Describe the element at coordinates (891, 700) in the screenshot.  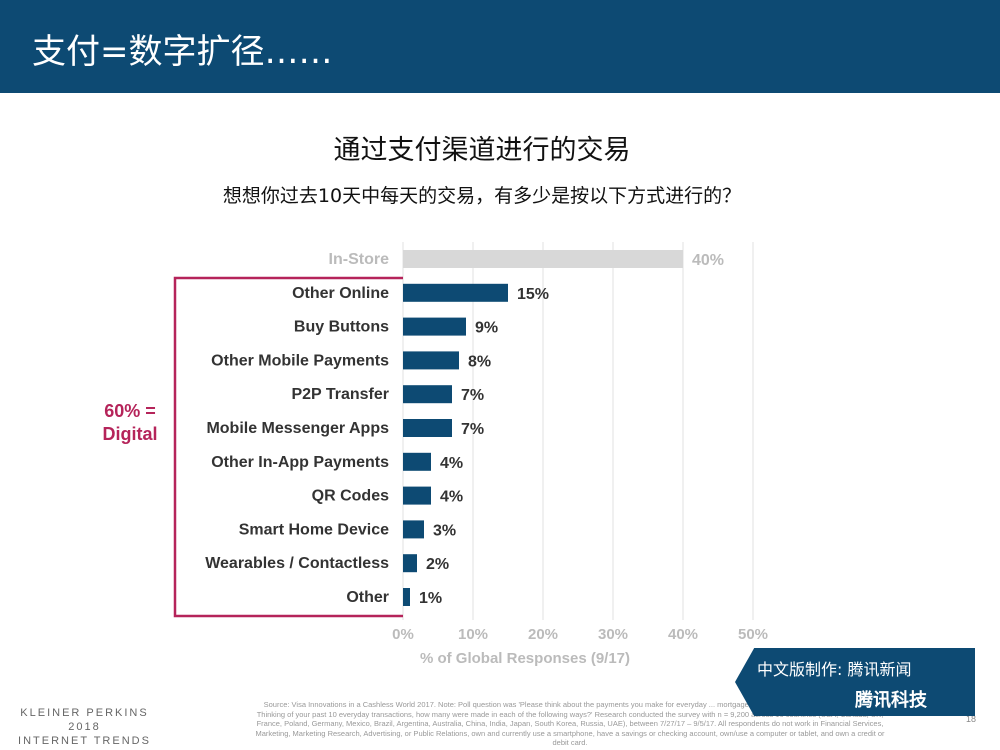
I see `badge-line-2: 腾讯科技` at that location.